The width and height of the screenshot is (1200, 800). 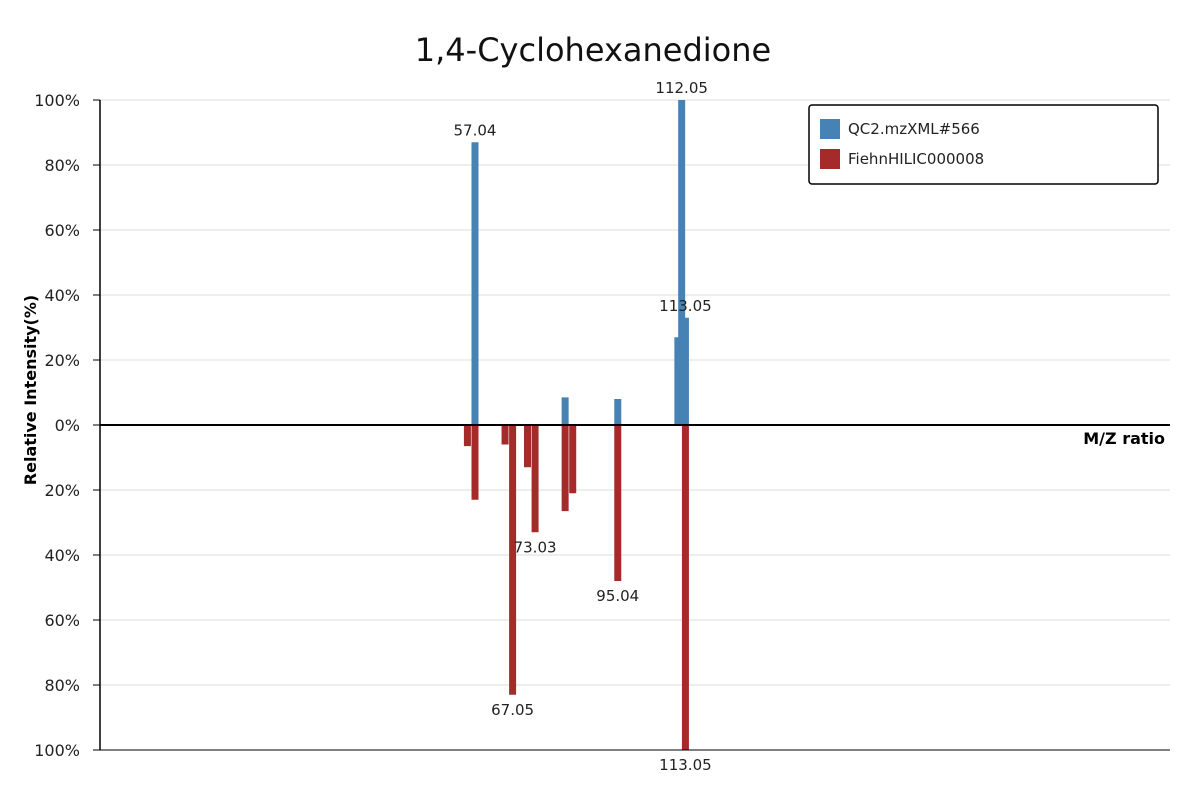 What do you see at coordinates (67, 425) in the screenshot?
I see `y-tick-label: 0%` at bounding box center [67, 425].